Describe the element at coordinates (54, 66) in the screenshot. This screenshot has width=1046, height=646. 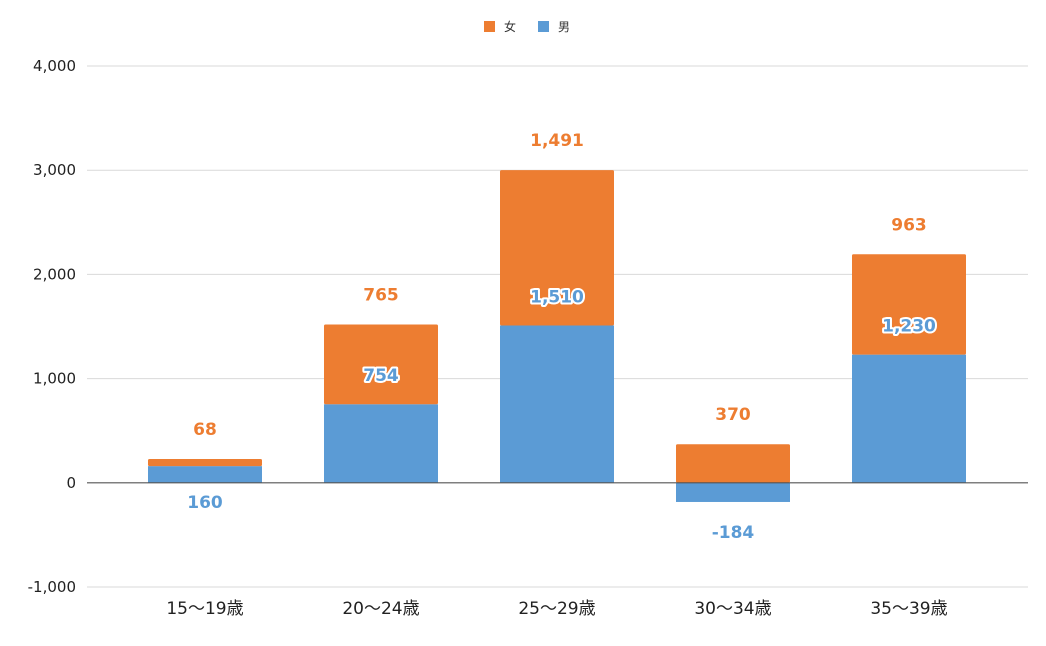
I see `y-tick-label: 4,000` at that location.